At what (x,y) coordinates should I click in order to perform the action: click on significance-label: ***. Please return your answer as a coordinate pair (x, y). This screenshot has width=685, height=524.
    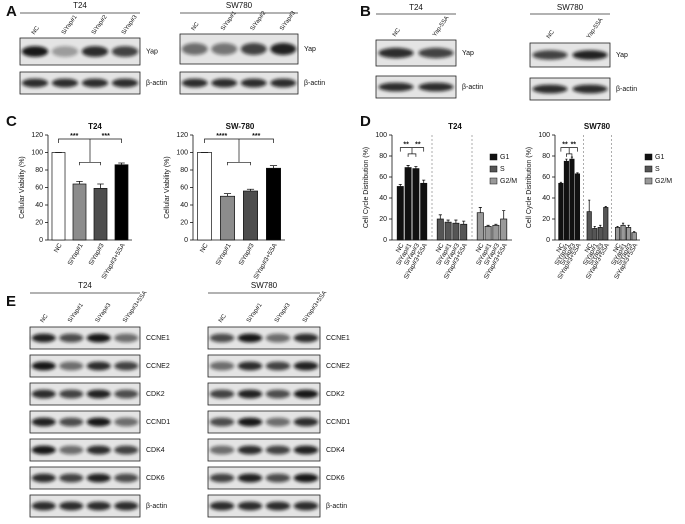
    Looking at the image, I should click on (74, 136).